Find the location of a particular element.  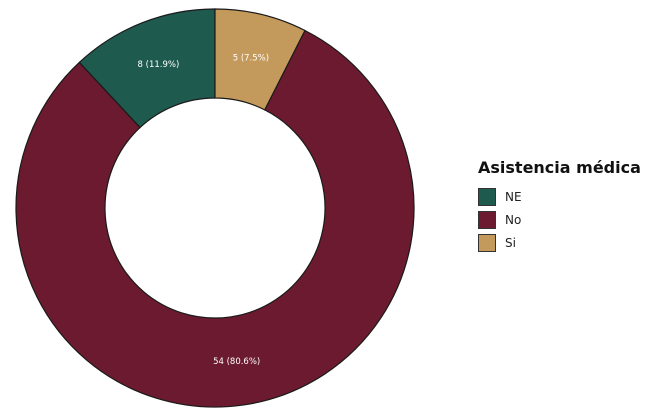

legend-item-si: Si is located at coordinates (559, 242).